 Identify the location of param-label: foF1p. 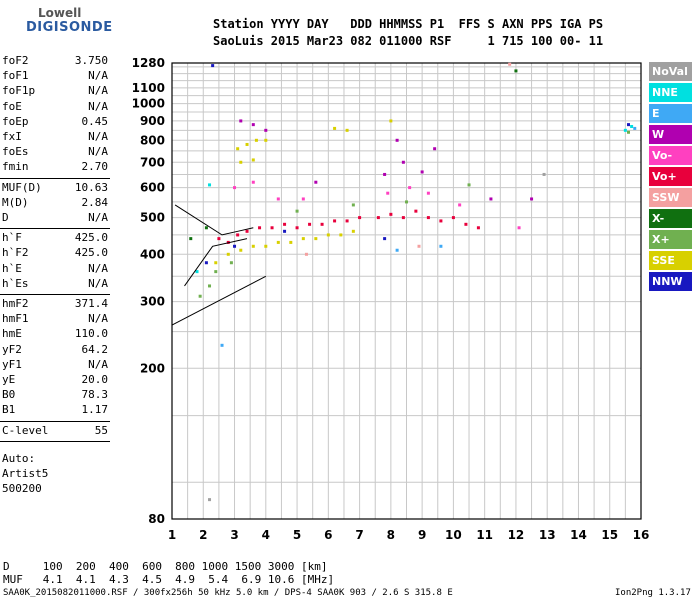
(19, 91).